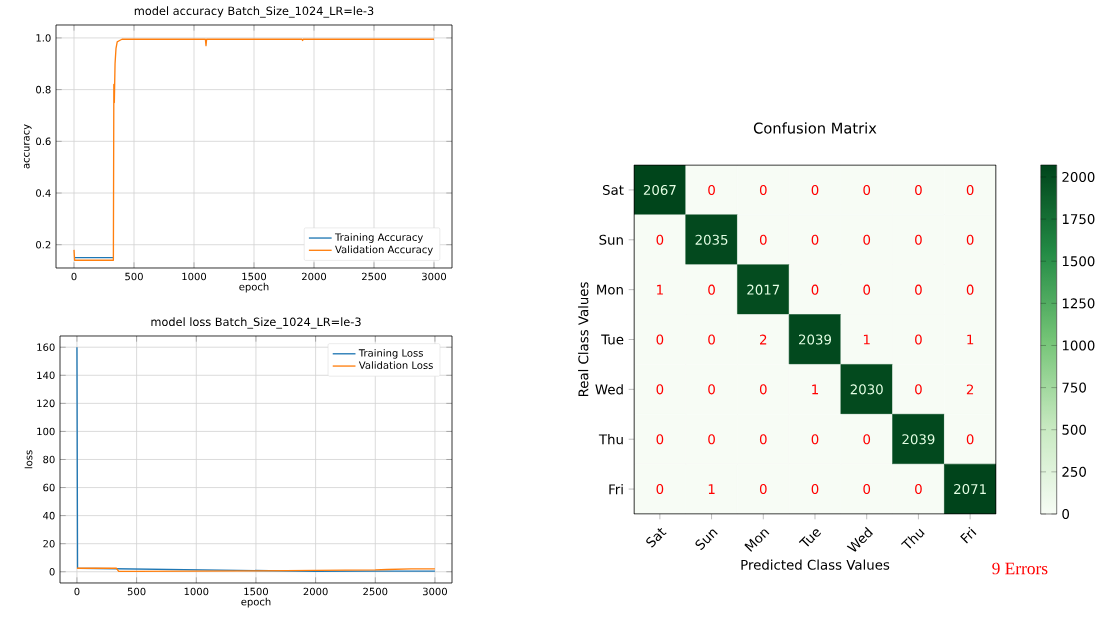  What do you see at coordinates (1074, 387) in the screenshot?
I see `color-bar-label: 750` at bounding box center [1074, 387].